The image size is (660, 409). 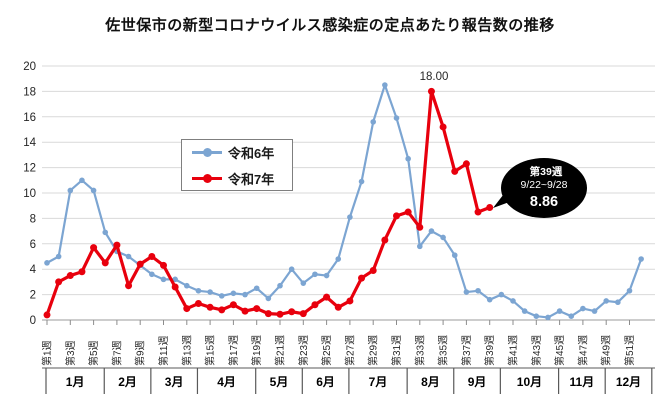 I want to click on callout-daterange: 9/22~9/28, so click(x=543, y=185).